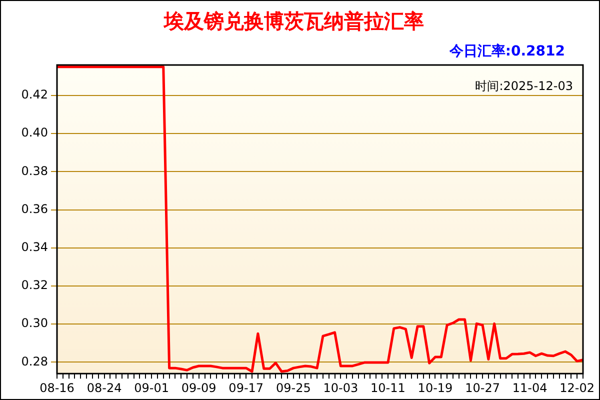 This screenshot has height=400, width=600. I want to click on x-tick-label: 10-03, so click(340, 387).